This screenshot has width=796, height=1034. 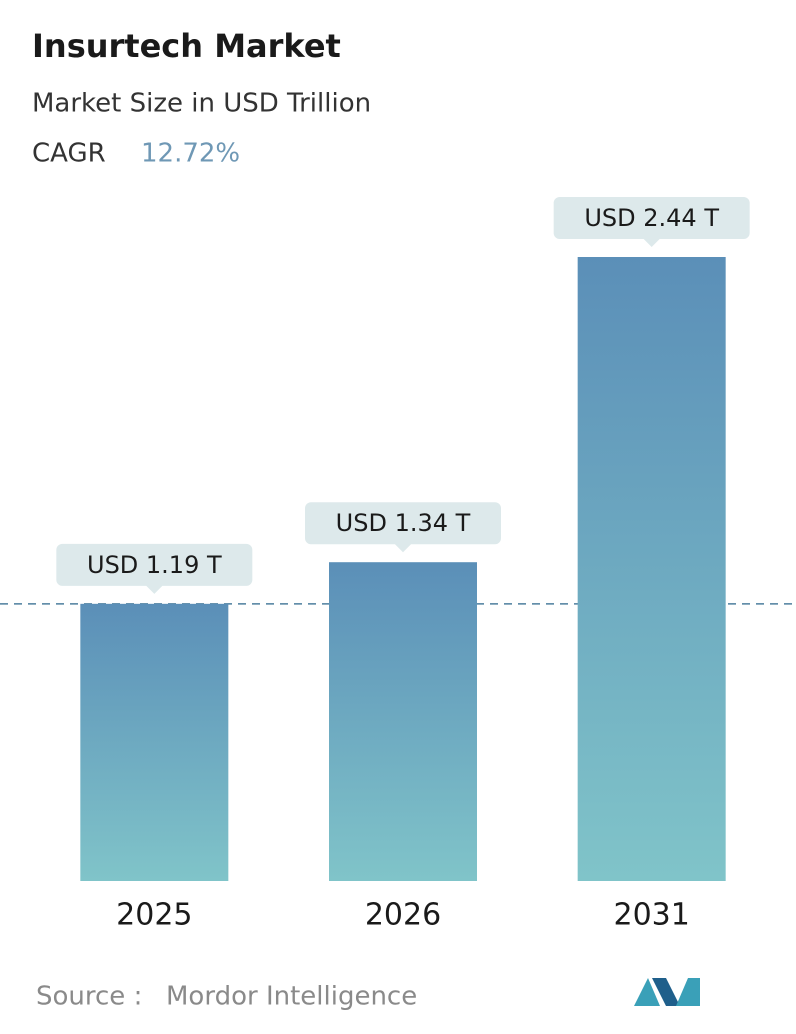 I want to click on source: Mordor Intelligence, so click(x=291, y=997).